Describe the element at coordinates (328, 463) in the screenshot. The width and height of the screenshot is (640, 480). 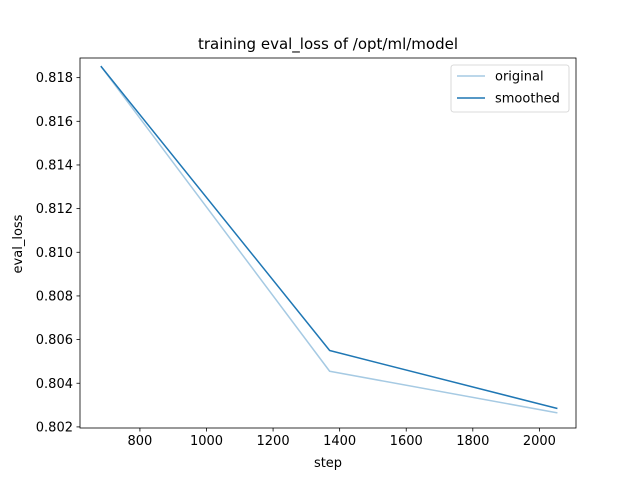
I see `x-axis-label: step` at that location.